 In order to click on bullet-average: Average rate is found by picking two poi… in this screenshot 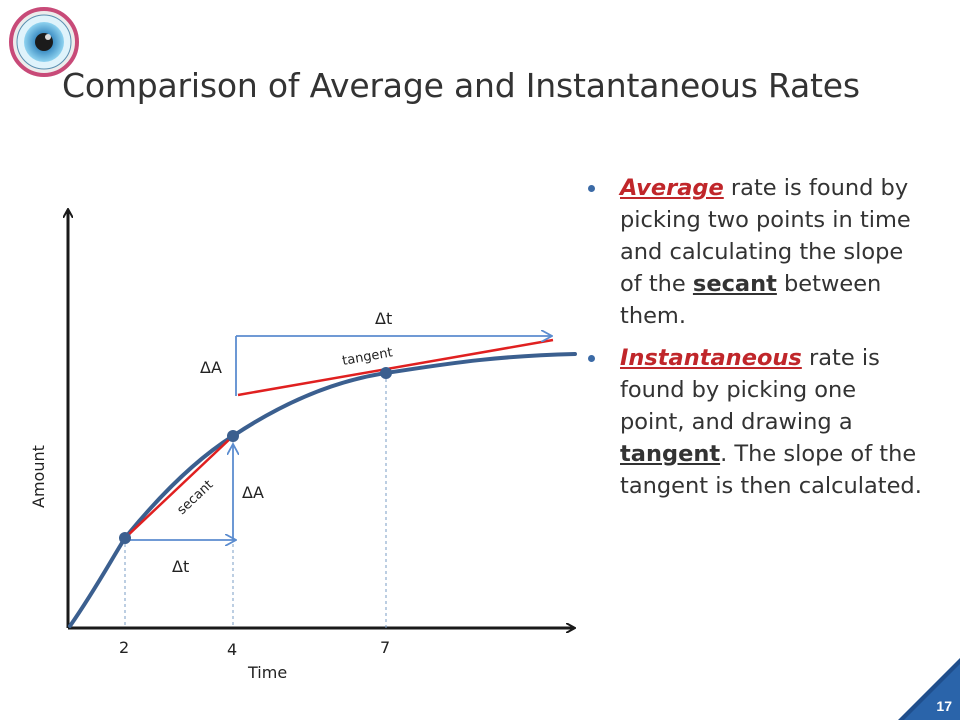, I will do `click(754, 252)`.